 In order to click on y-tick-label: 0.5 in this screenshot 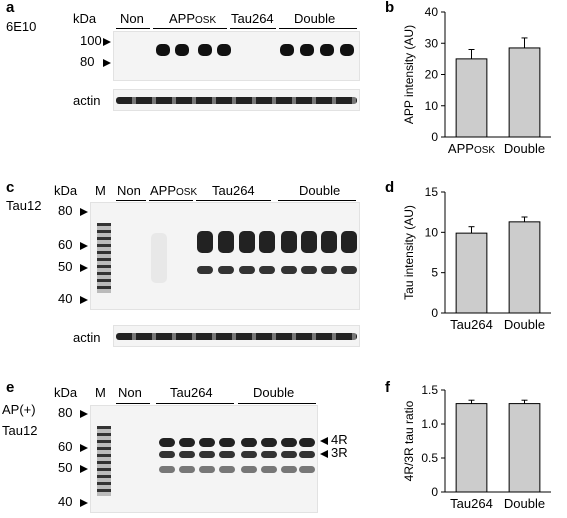, I will do `click(429, 458)`.